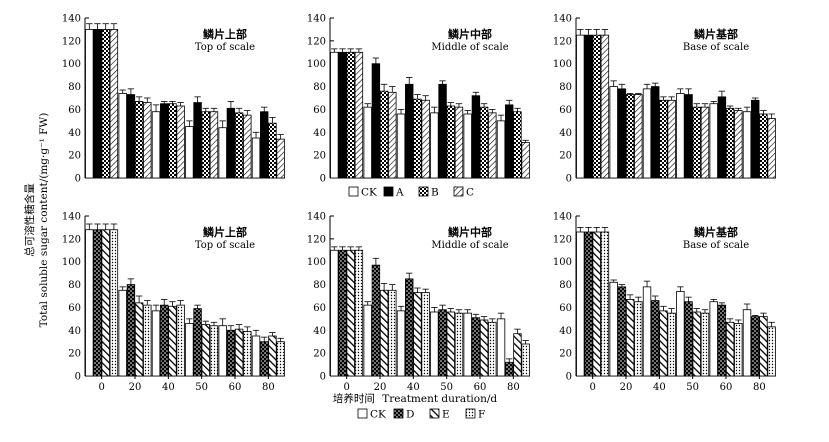  I want to click on legends: CK A B C CK D E F, so click(416, 303).